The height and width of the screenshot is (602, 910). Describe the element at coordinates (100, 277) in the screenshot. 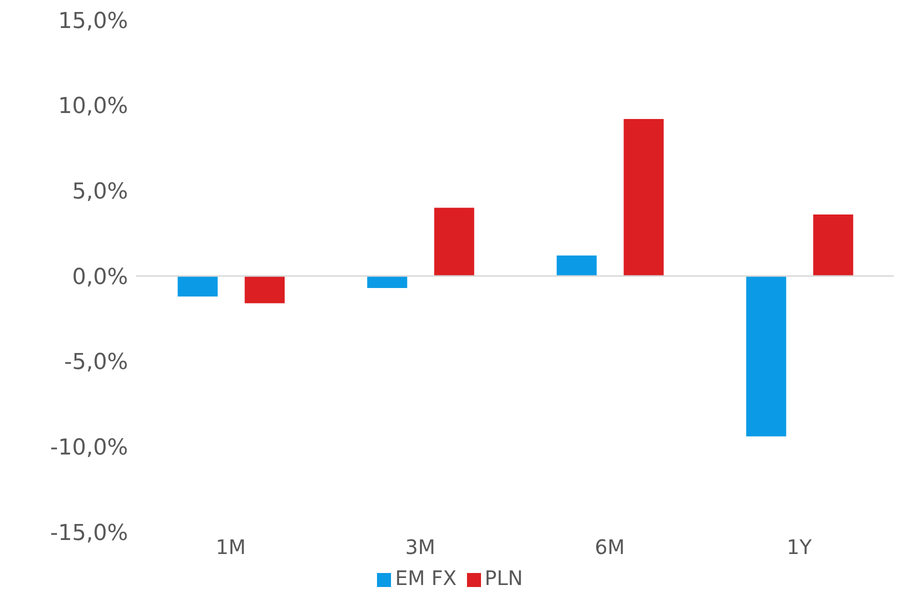

I see `y-tick-label: 0,0%` at that location.